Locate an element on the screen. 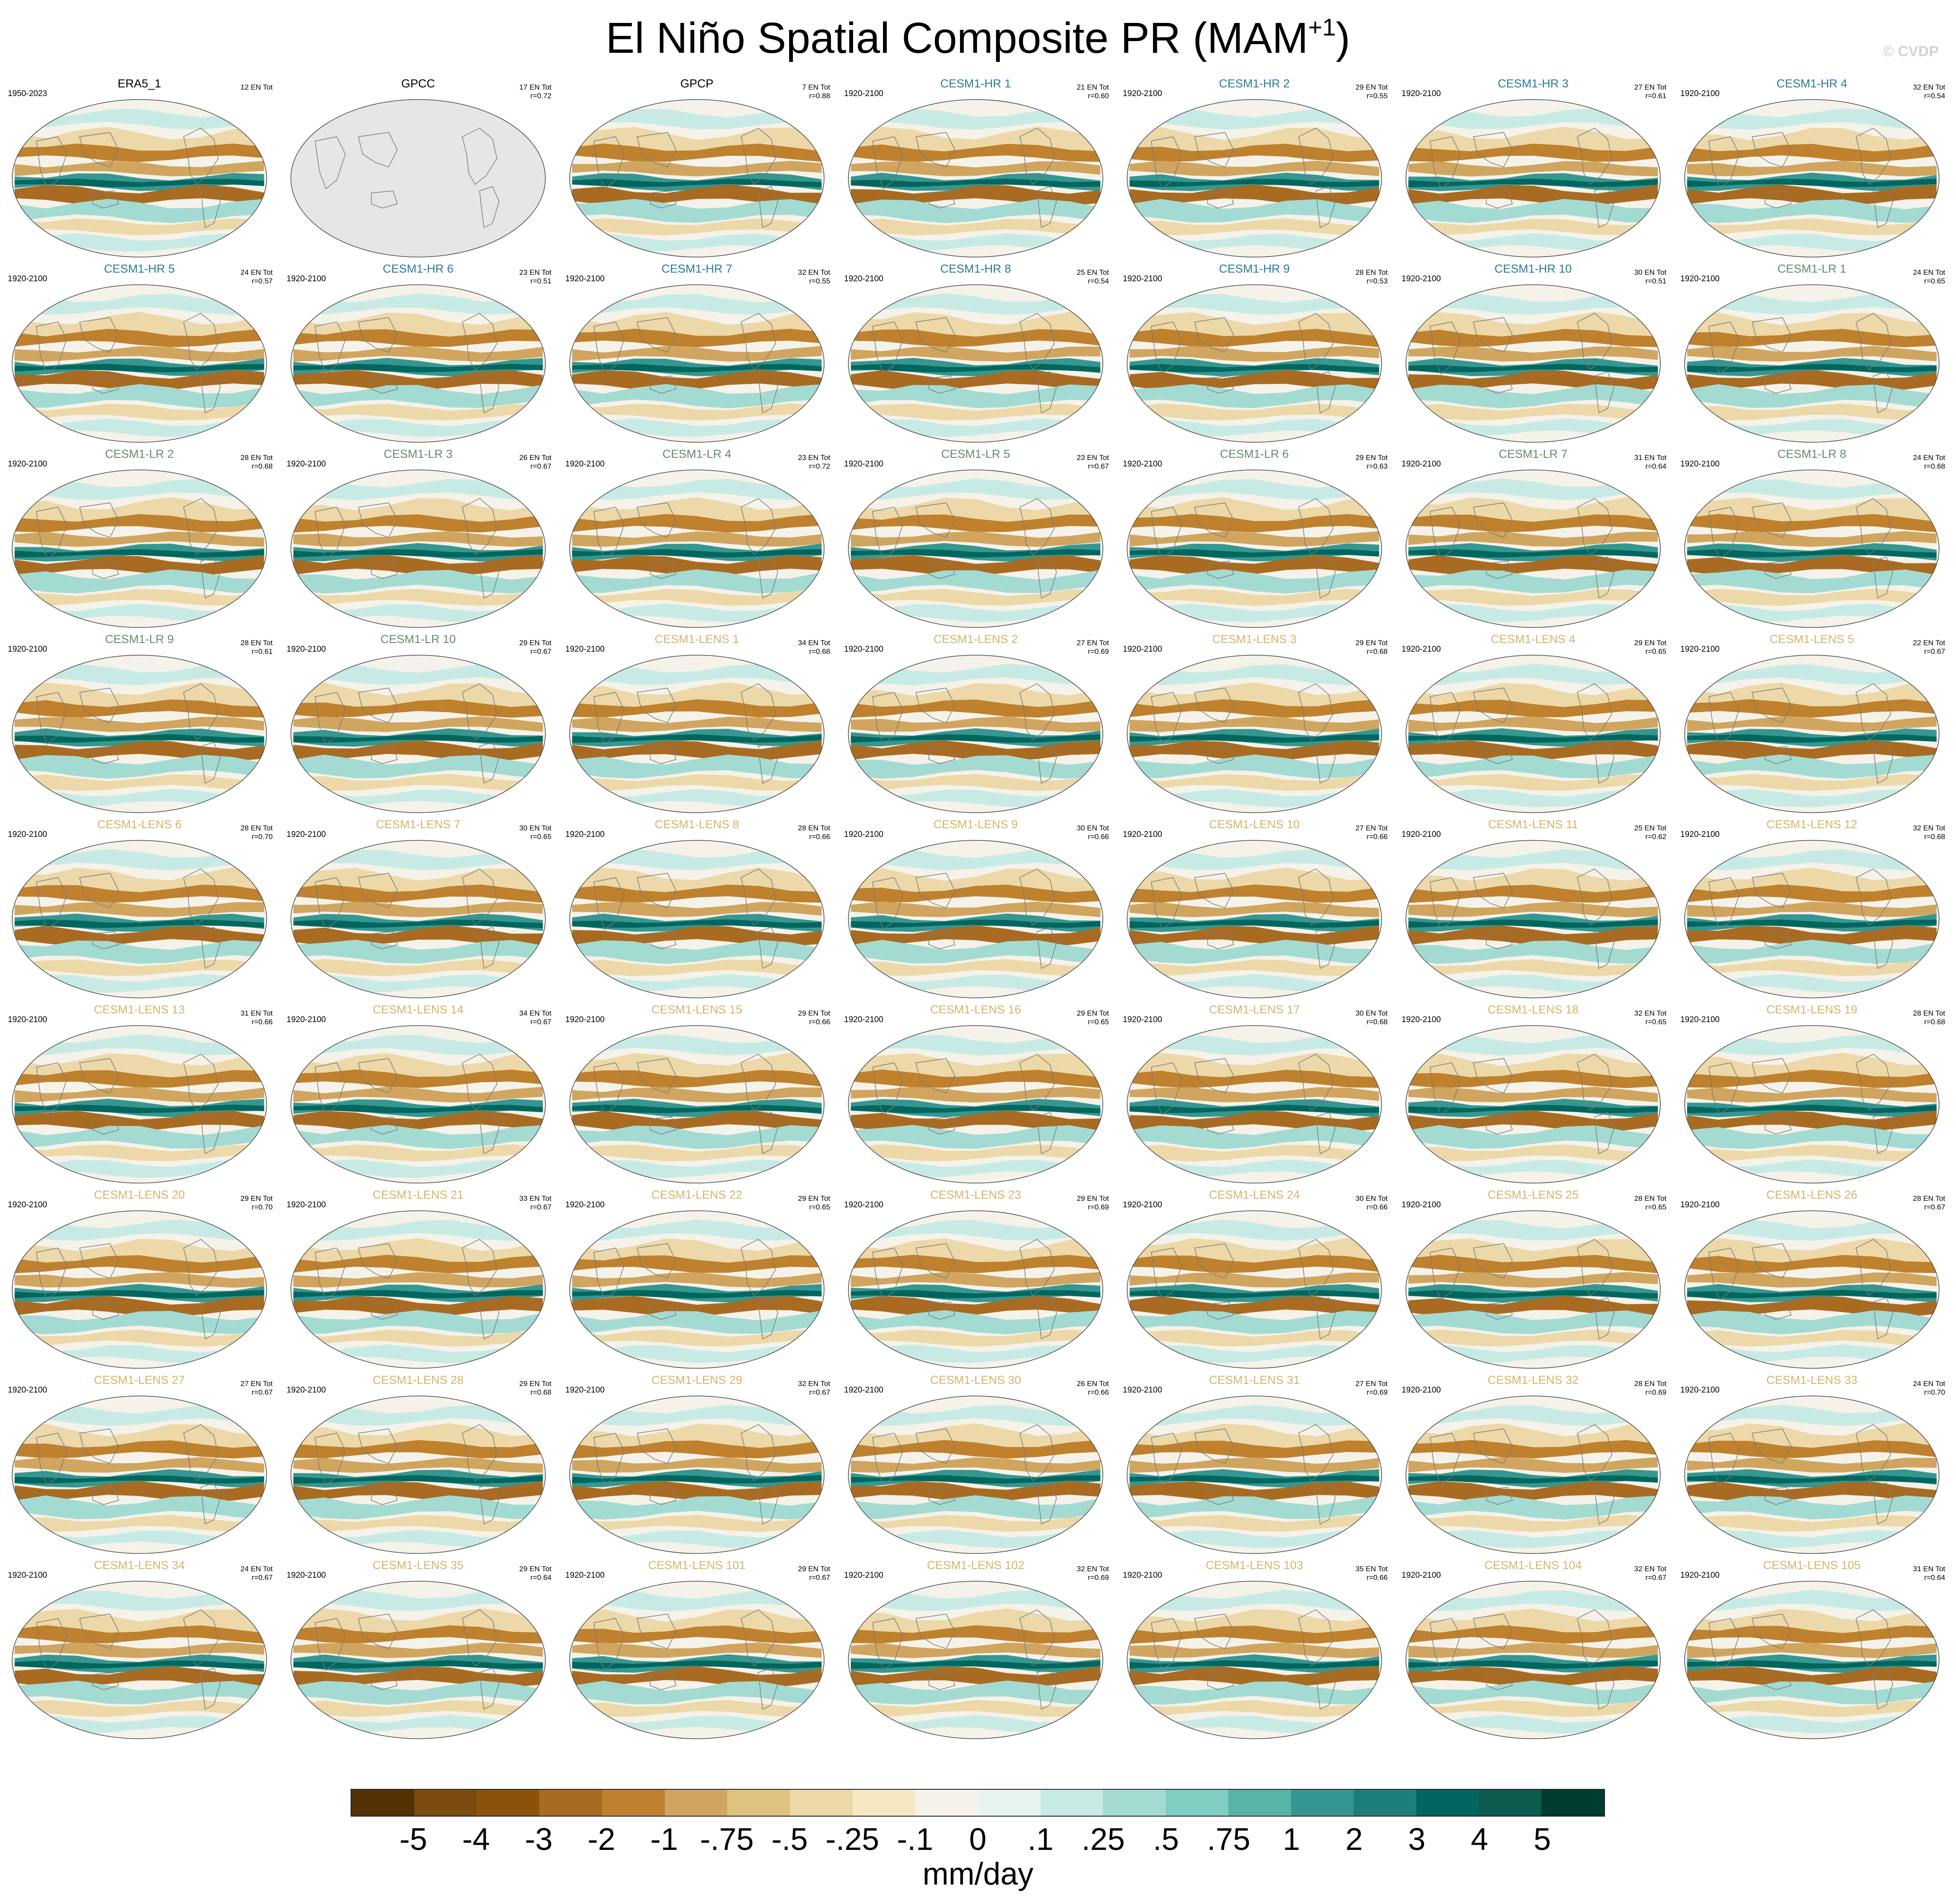 This screenshot has width=1956, height=1904. map-panel: CESM1-LENS 104 1920-2100 32 EN Tot r=0.67 is located at coordinates (1533, 1647).